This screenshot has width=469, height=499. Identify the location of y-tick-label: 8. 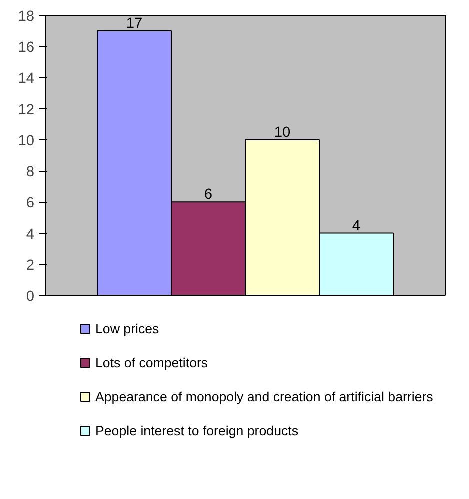
(30, 172).